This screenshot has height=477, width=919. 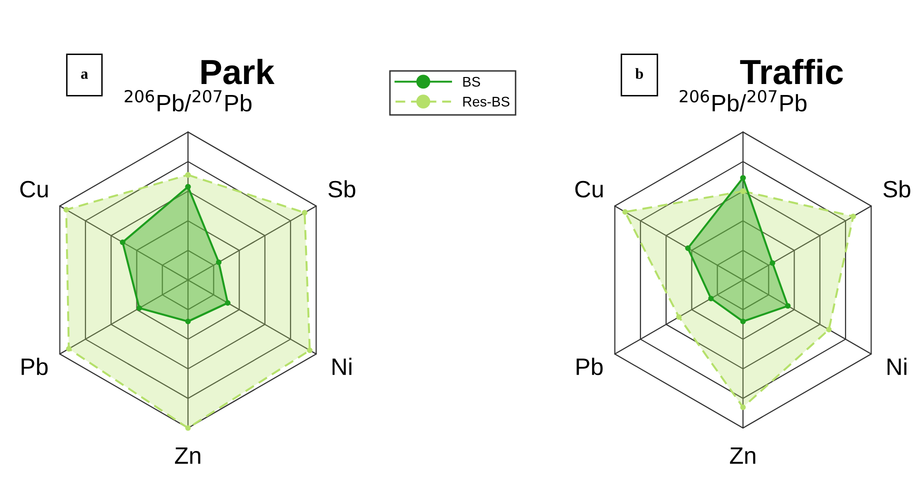 What do you see at coordinates (791, 71) in the screenshot?
I see `chart-title: Traffic` at bounding box center [791, 71].